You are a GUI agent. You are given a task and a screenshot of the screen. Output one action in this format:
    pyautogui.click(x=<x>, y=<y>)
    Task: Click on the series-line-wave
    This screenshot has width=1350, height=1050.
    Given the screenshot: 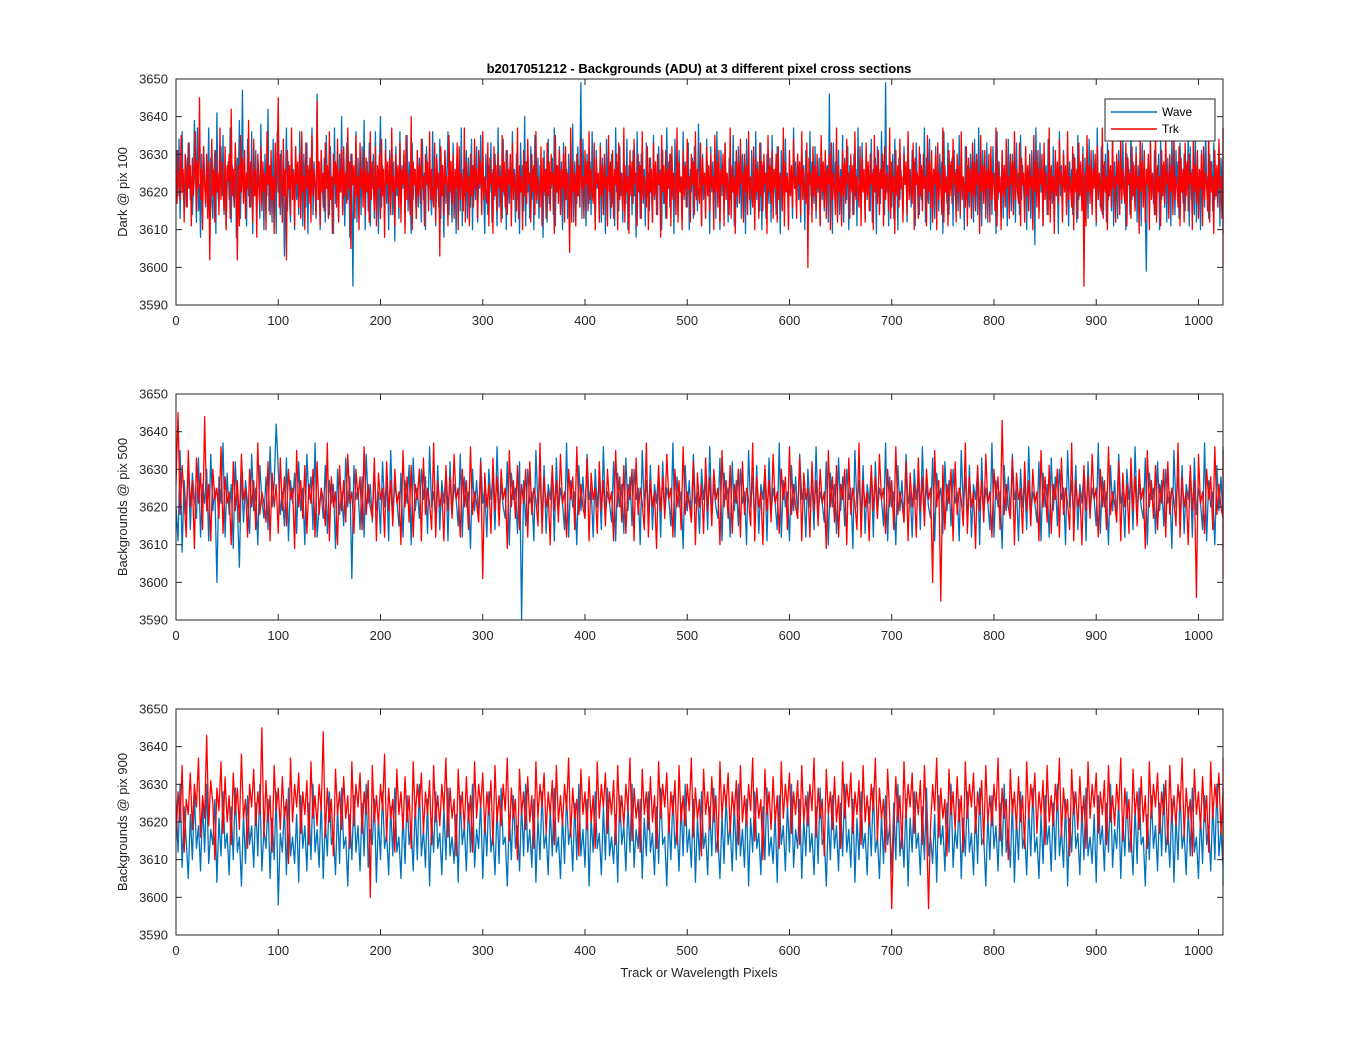 What is the action you would take?
    pyautogui.click(x=699, y=844)
    